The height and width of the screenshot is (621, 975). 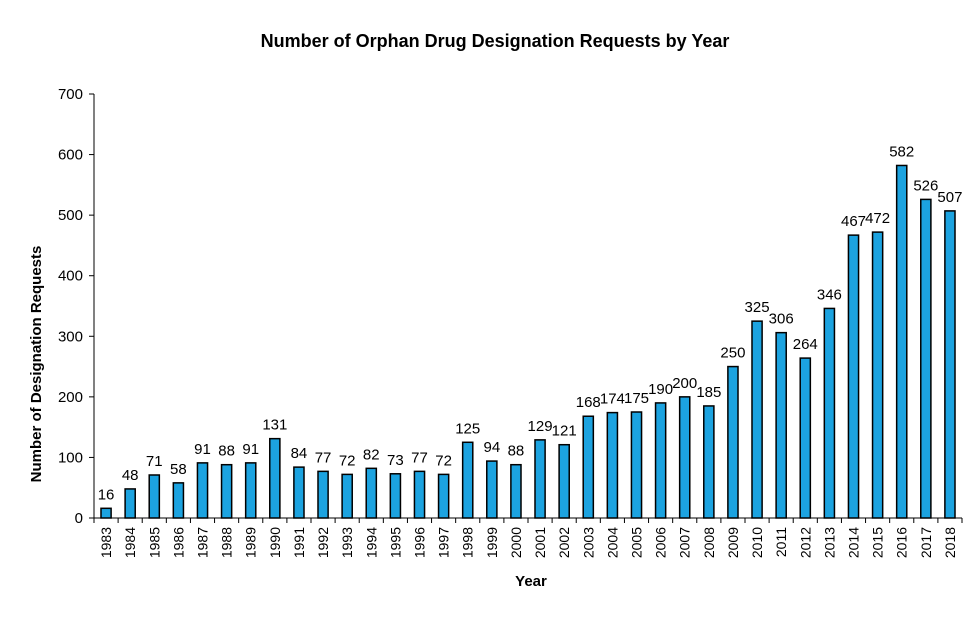 I want to click on data-label-1986: 58, so click(x=178, y=469).